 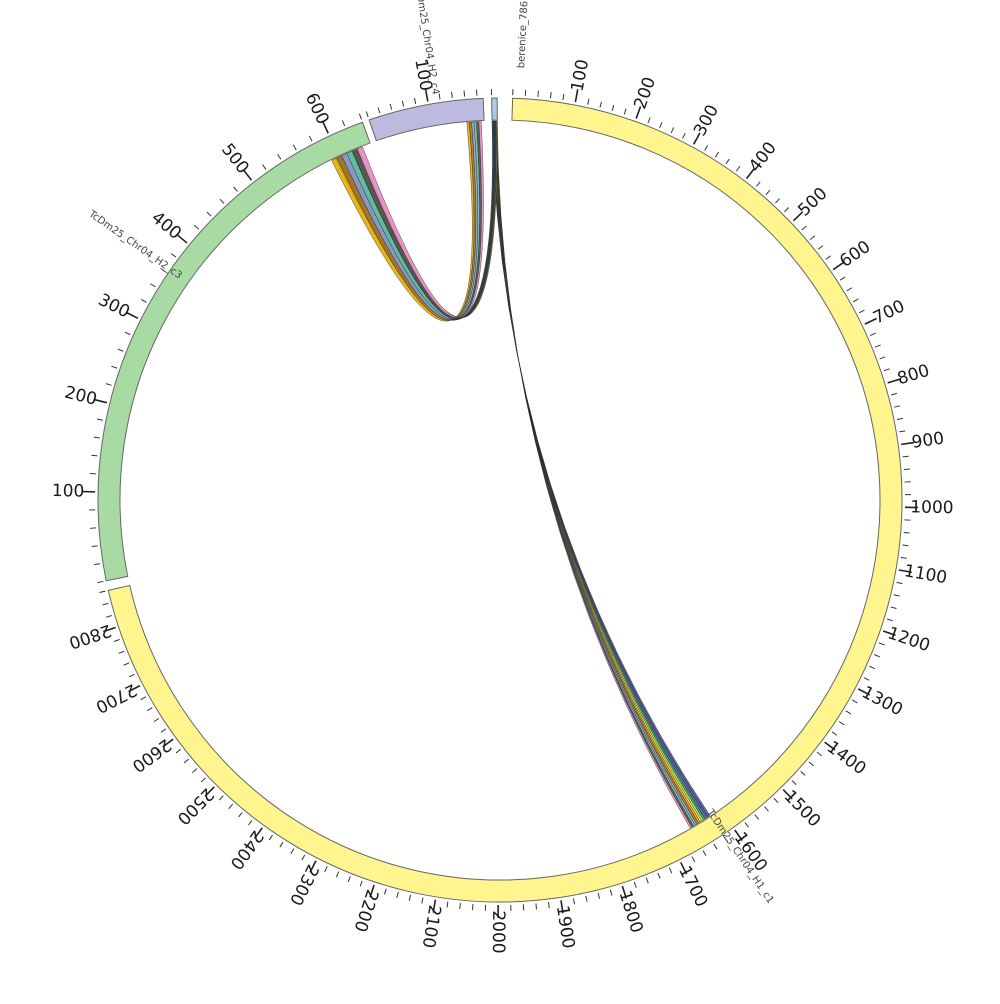 I want to click on tick-label: 900, so click(x=927, y=441).